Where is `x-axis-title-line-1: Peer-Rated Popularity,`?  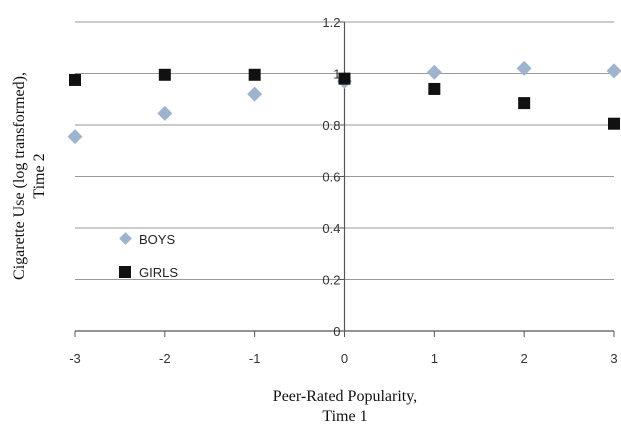 x-axis-title-line-1: Peer-Rated Popularity, is located at coordinates (345, 396).